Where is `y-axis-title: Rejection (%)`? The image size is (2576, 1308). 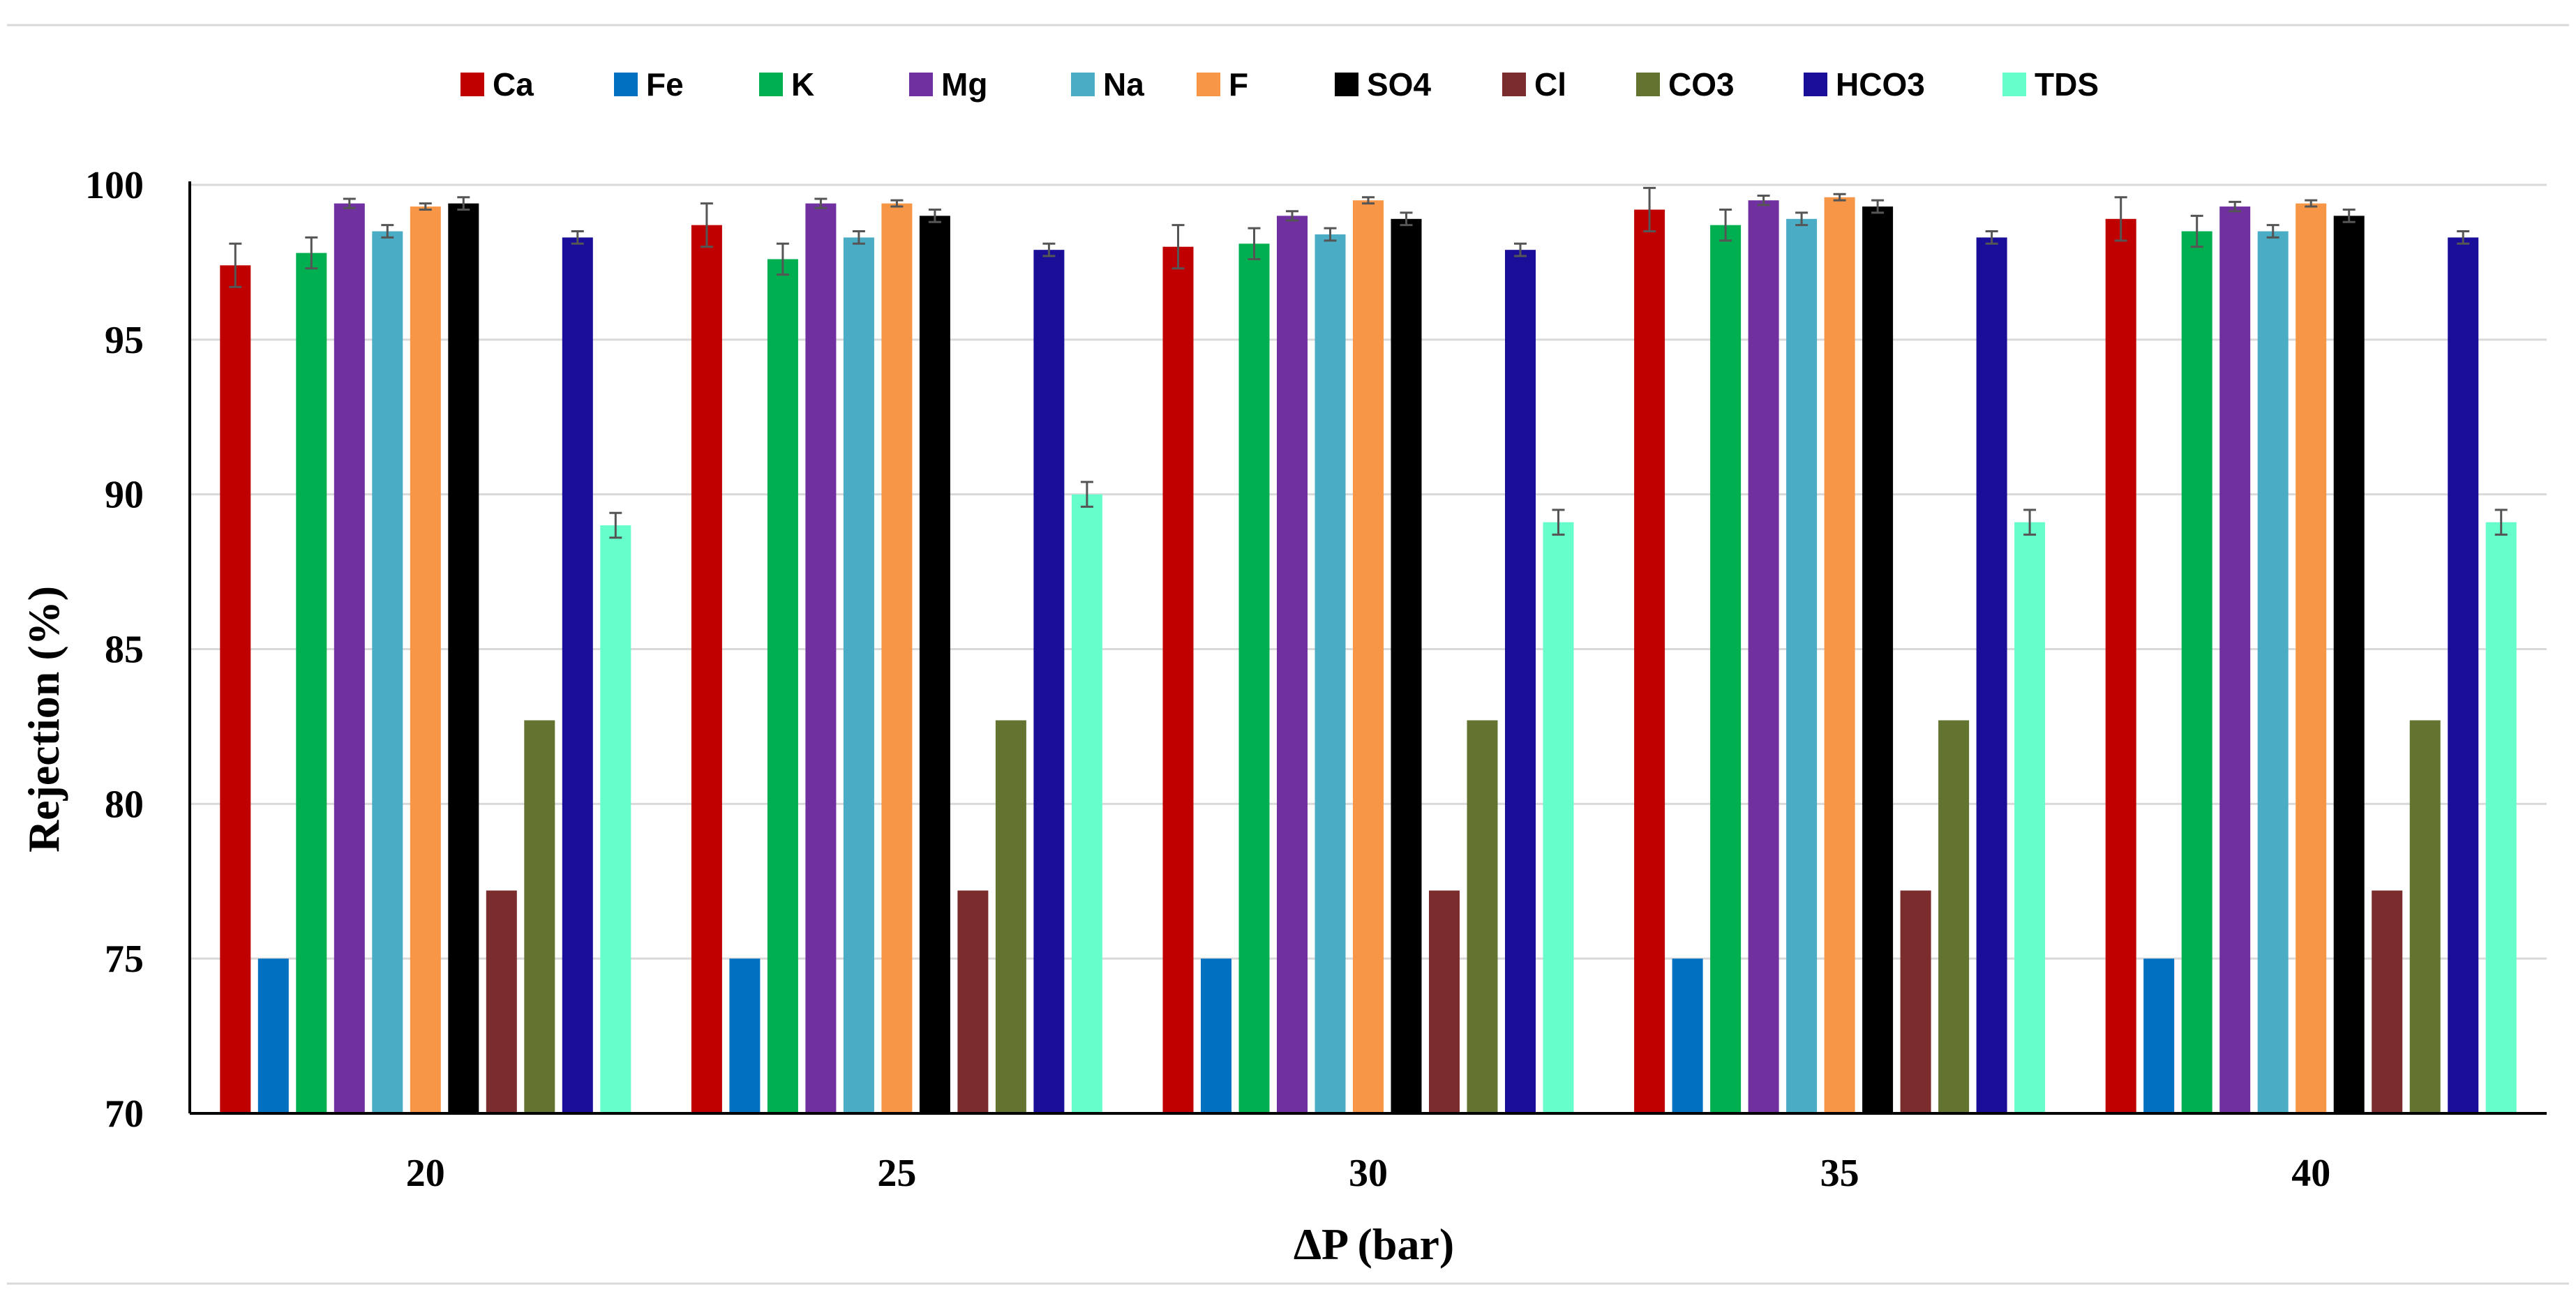 y-axis-title: Rejection (%) is located at coordinates (43, 719).